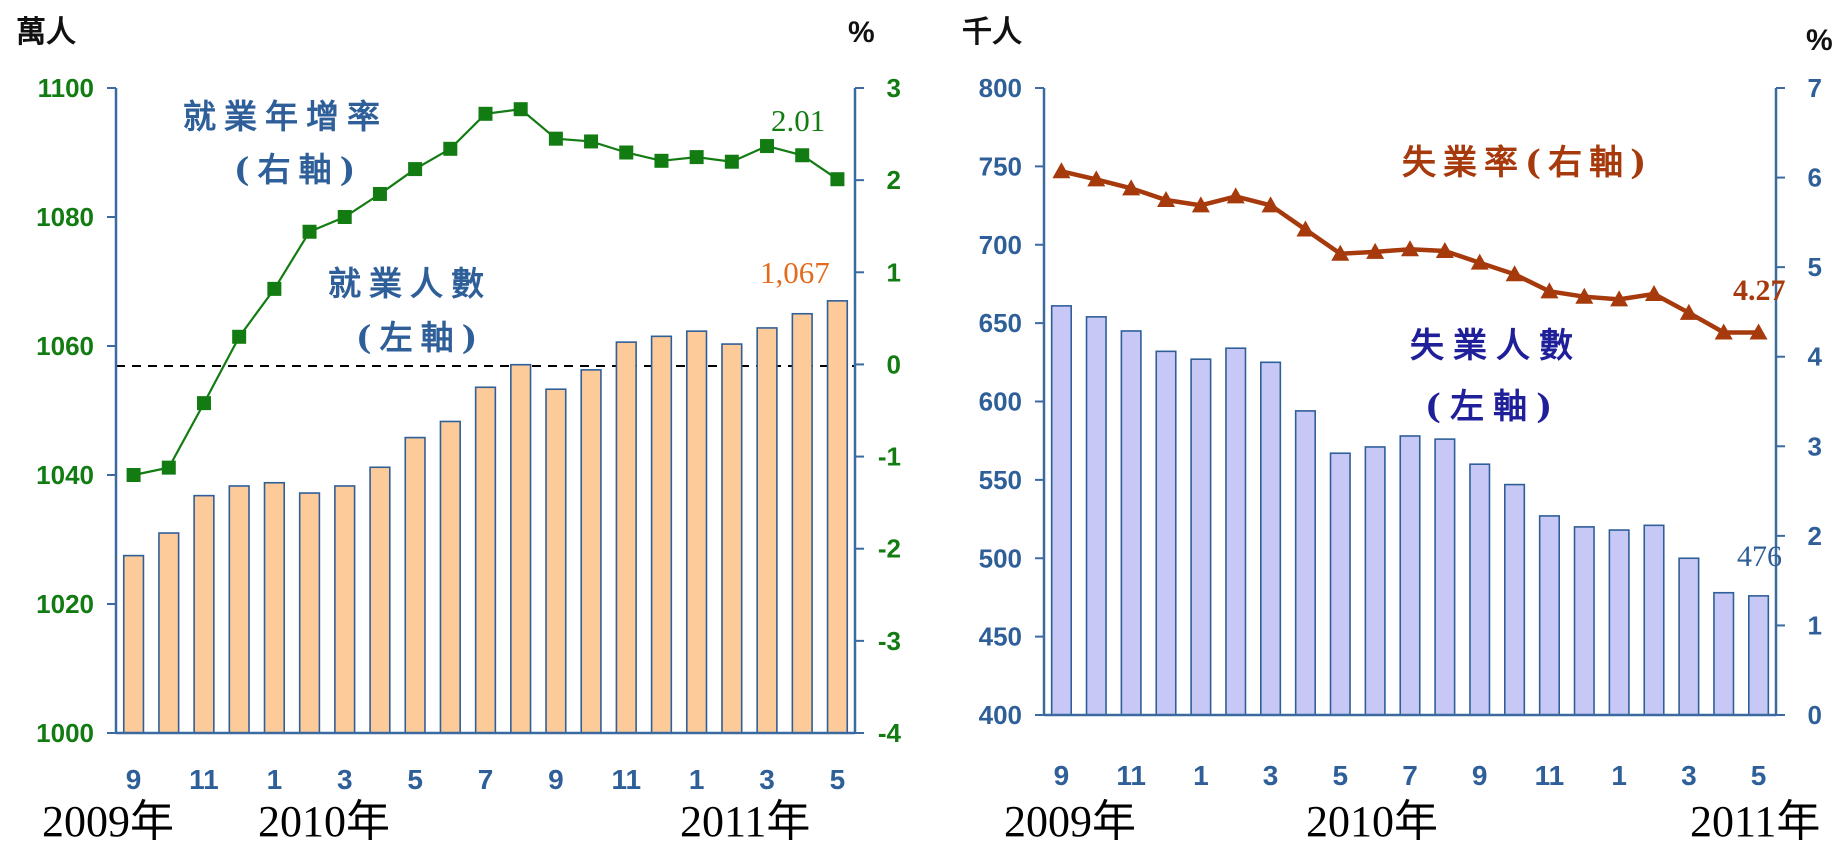 This screenshot has width=1841, height=841. Describe the element at coordinates (298, 169) in the screenshot. I see `left-line-label-2: (右軸)` at that location.